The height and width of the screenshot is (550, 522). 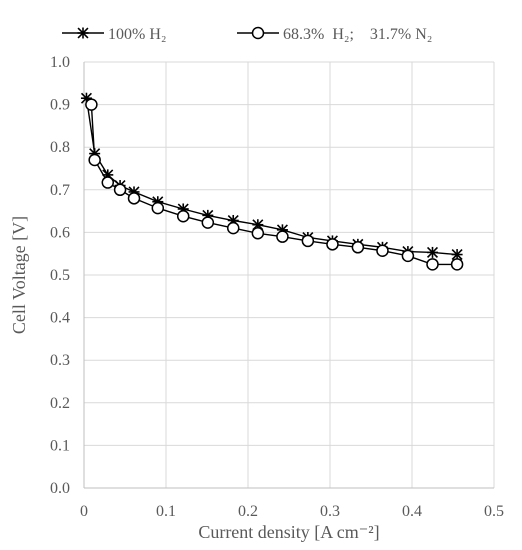 I want to click on y-tick-label: 0.0, so click(x=60, y=488).